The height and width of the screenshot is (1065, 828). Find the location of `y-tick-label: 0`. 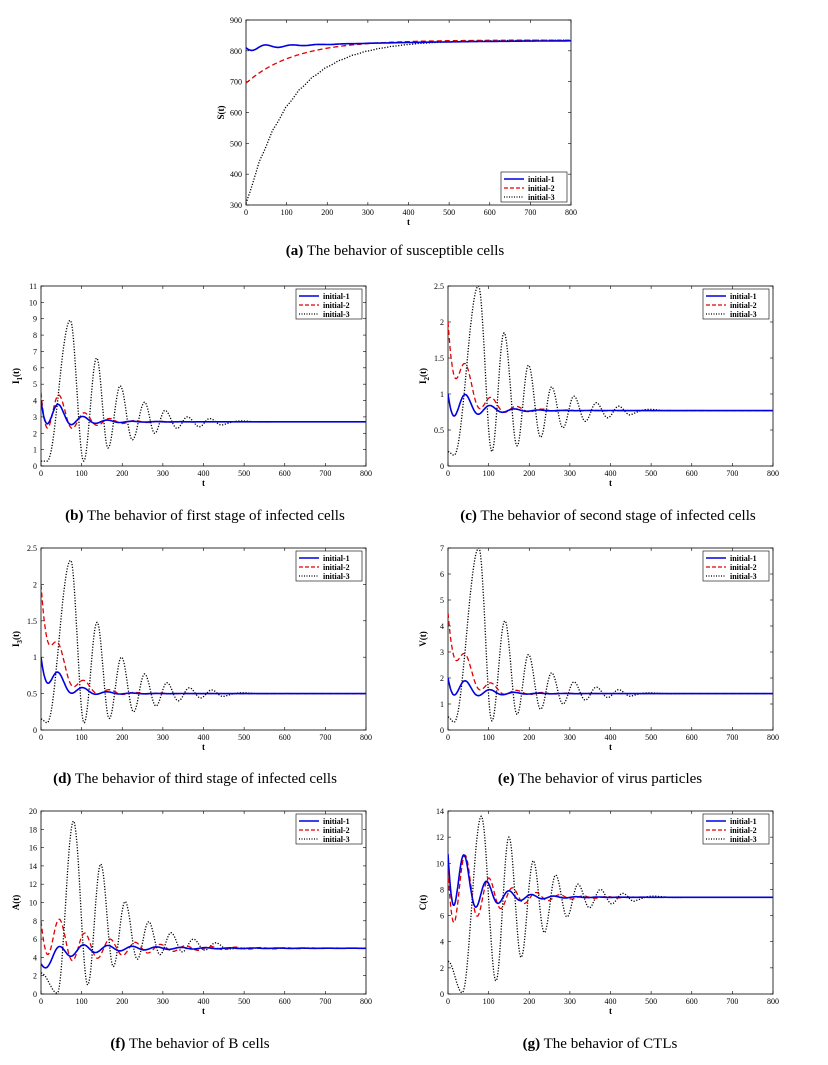

y-tick-label: 0 is located at coordinates (35, 994).